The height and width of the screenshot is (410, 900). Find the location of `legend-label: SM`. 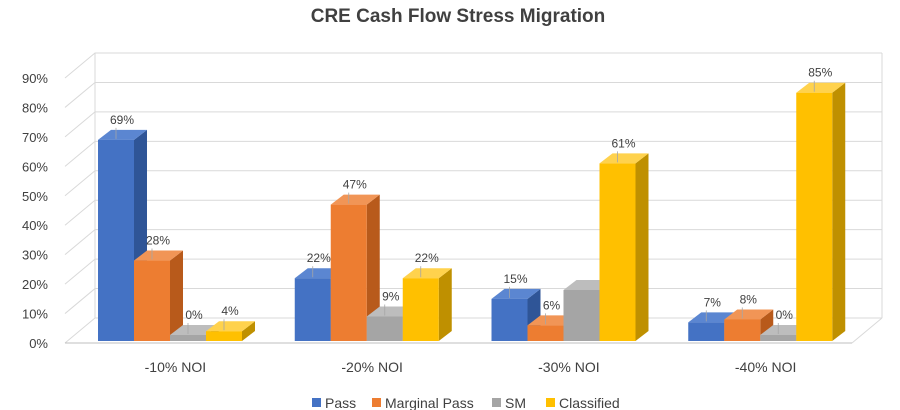

legend-label: SM is located at coordinates (515, 402).